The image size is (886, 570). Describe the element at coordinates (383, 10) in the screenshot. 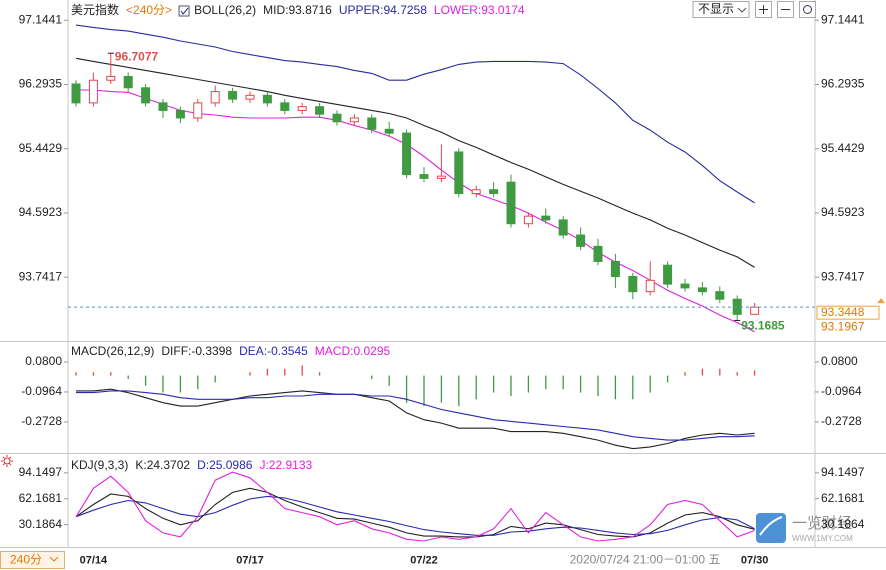

I see `legend-entry: UPPER:94.7258` at that location.